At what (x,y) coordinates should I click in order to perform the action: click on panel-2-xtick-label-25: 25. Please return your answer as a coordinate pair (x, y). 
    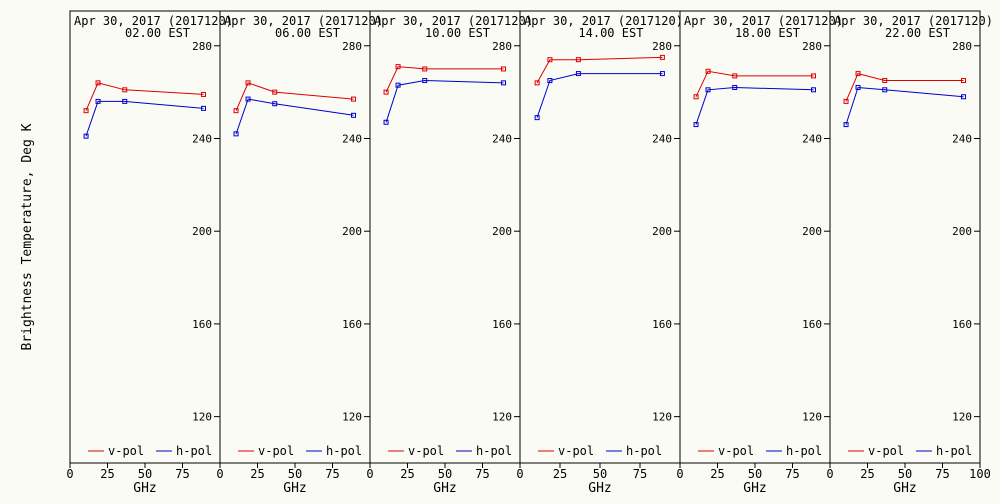
    Looking at the image, I should click on (257, 474).